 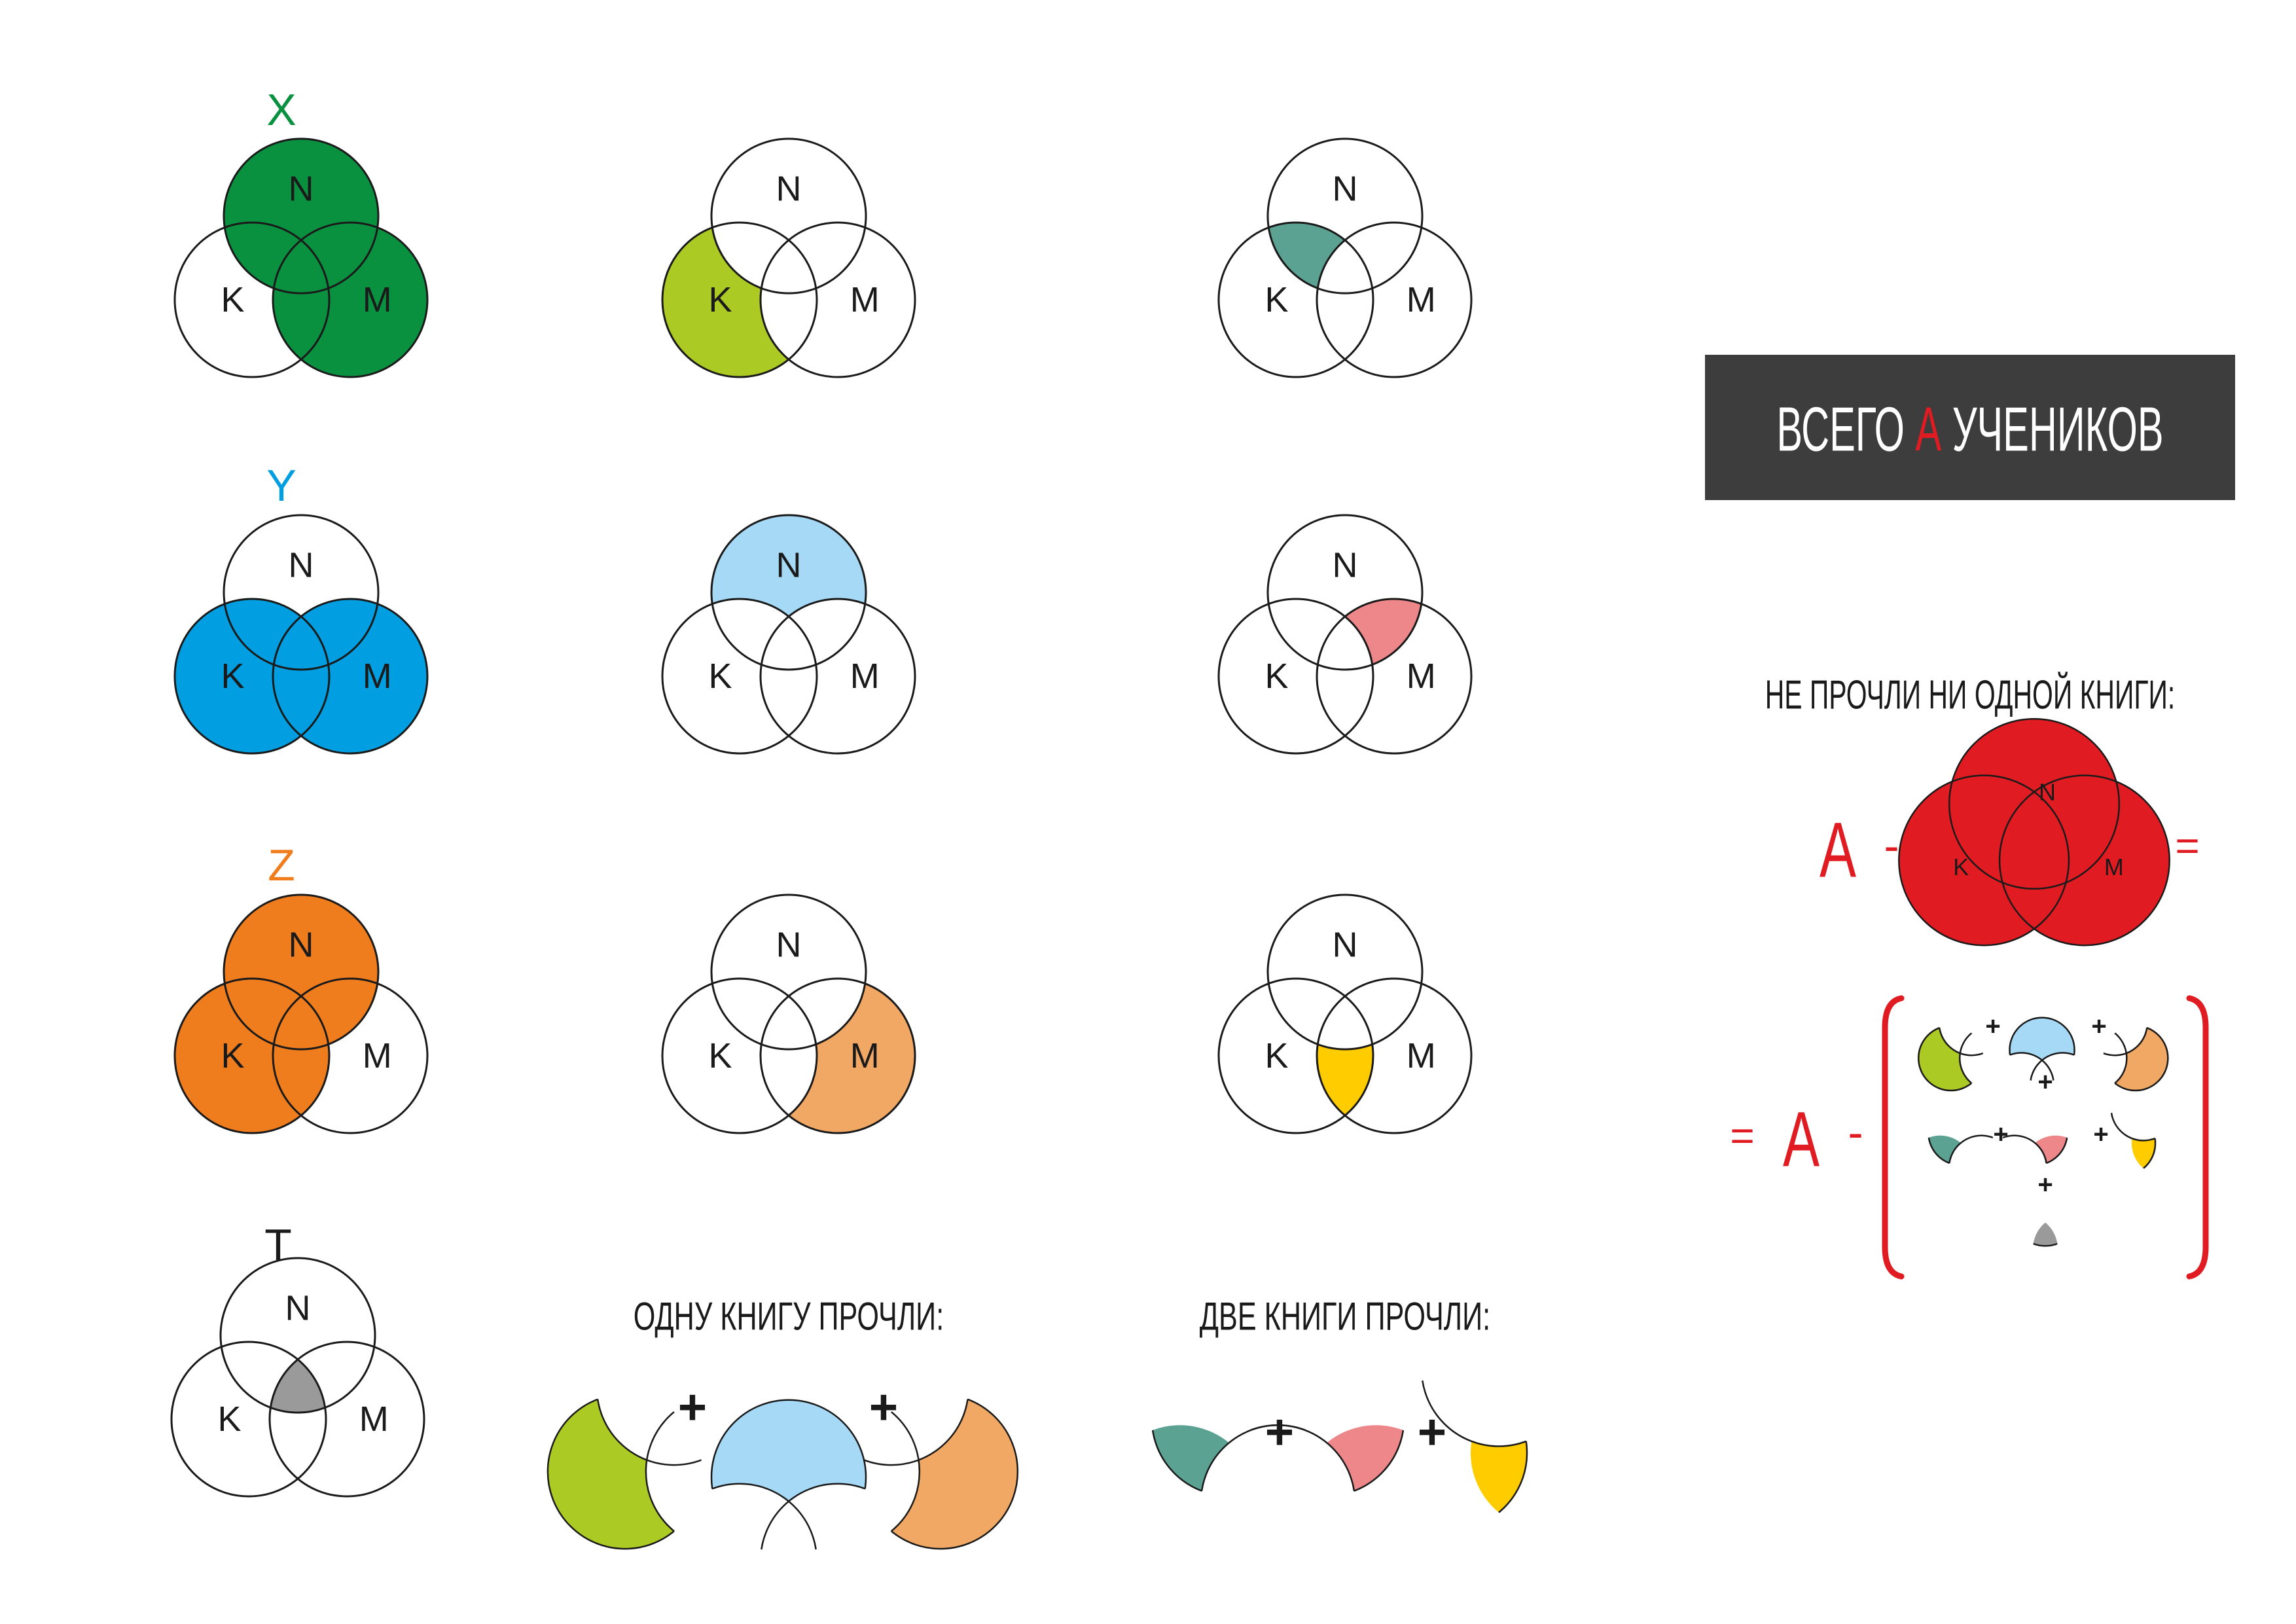 What do you see at coordinates (2143, 1143) in the screenshot?
I see `formula-piece-km-fill` at bounding box center [2143, 1143].